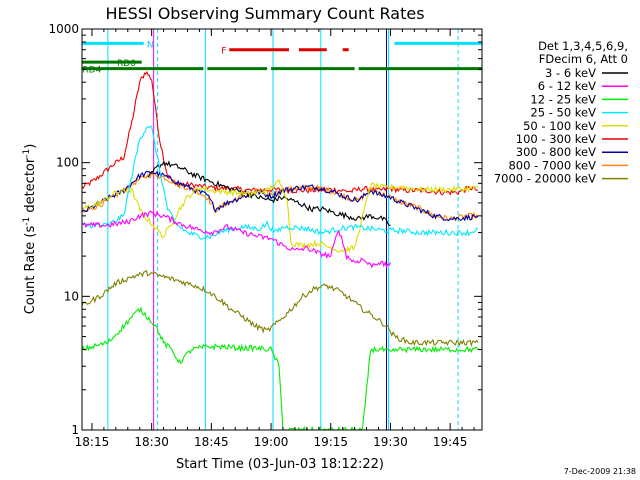 The image size is (640, 480). What do you see at coordinates (556, 152) in the screenshot?
I see `legend-entry-label: 300 - 800 keV` at bounding box center [556, 152].